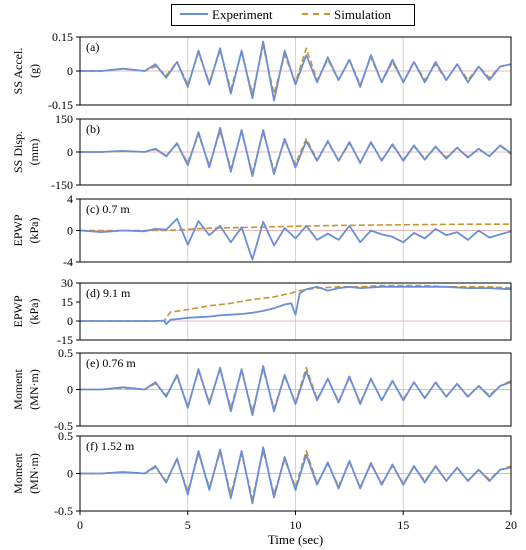 This screenshot has height=550, width=526. What do you see at coordinates (93, 129) in the screenshot?
I see `panel-label: (b)` at bounding box center [93, 129].